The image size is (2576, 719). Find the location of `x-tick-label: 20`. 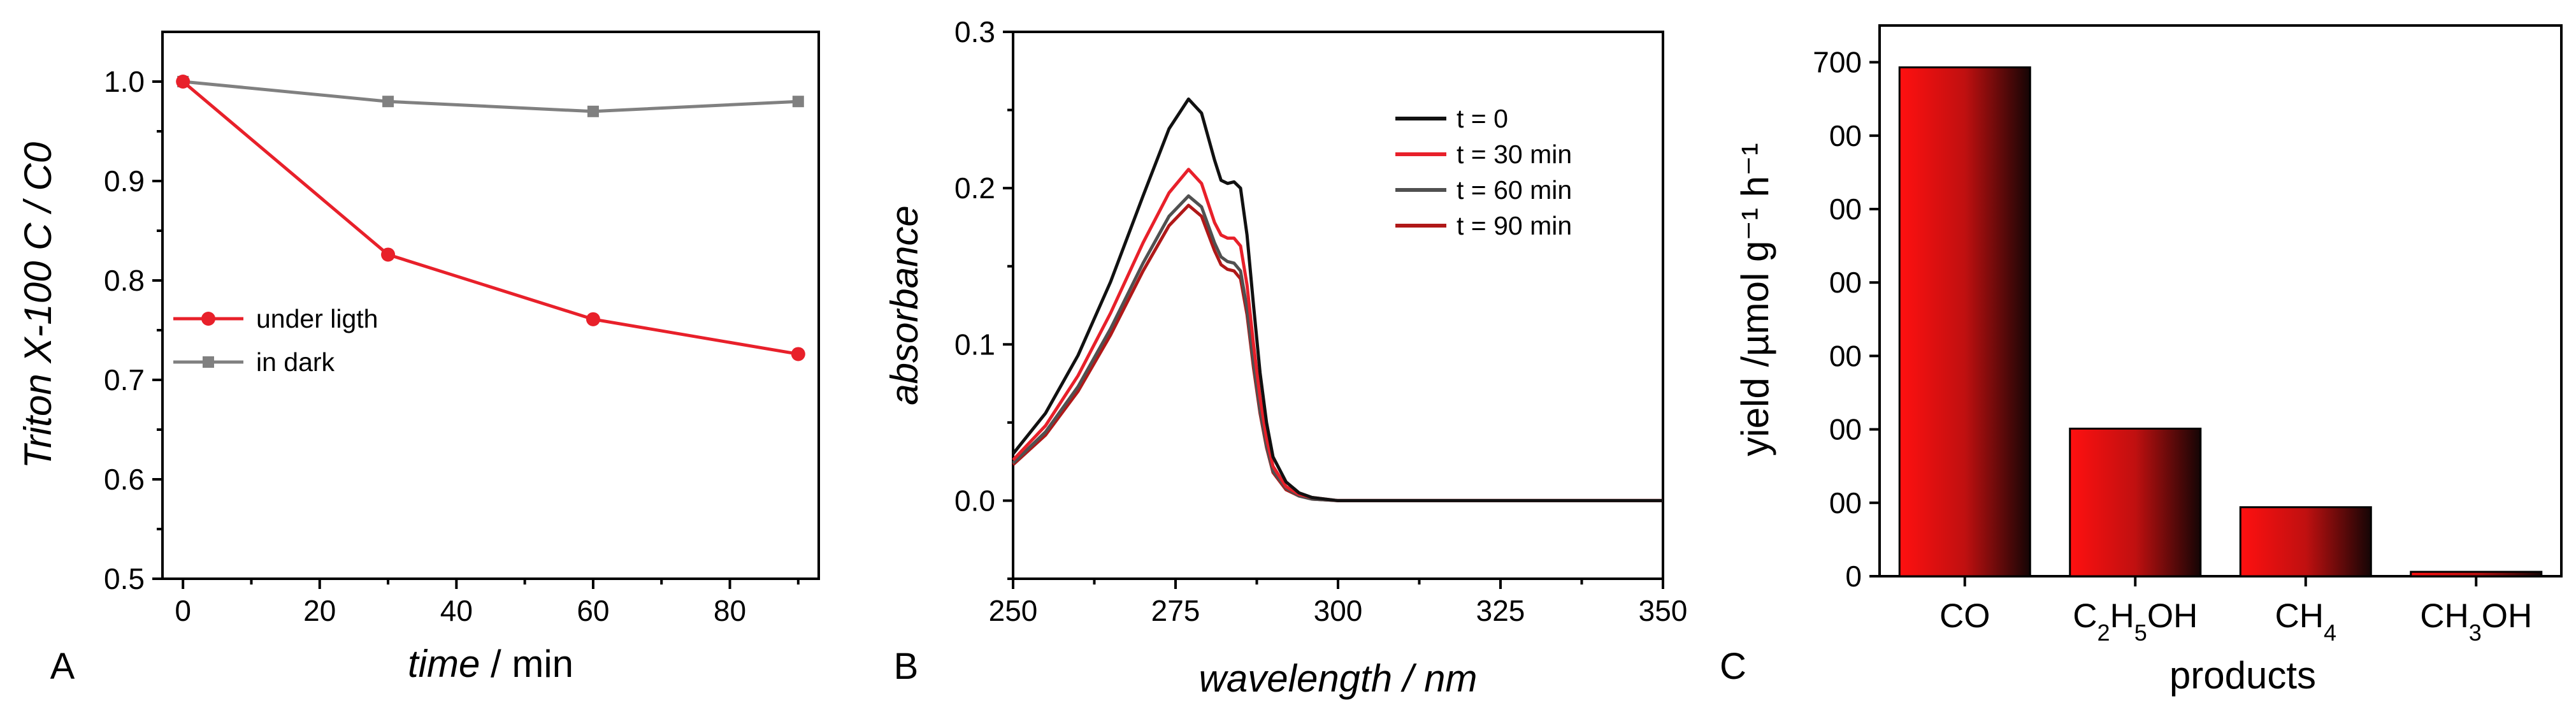

x-tick-label: 20 is located at coordinates (319, 610).